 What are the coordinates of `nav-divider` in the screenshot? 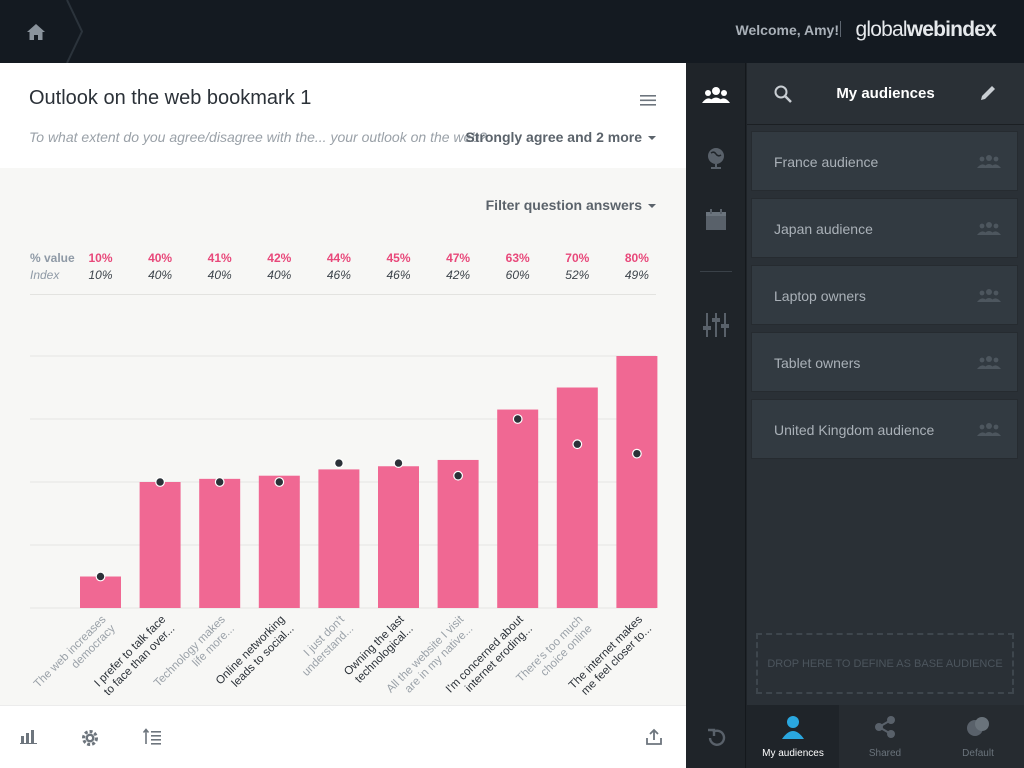 It's located at (716, 271).